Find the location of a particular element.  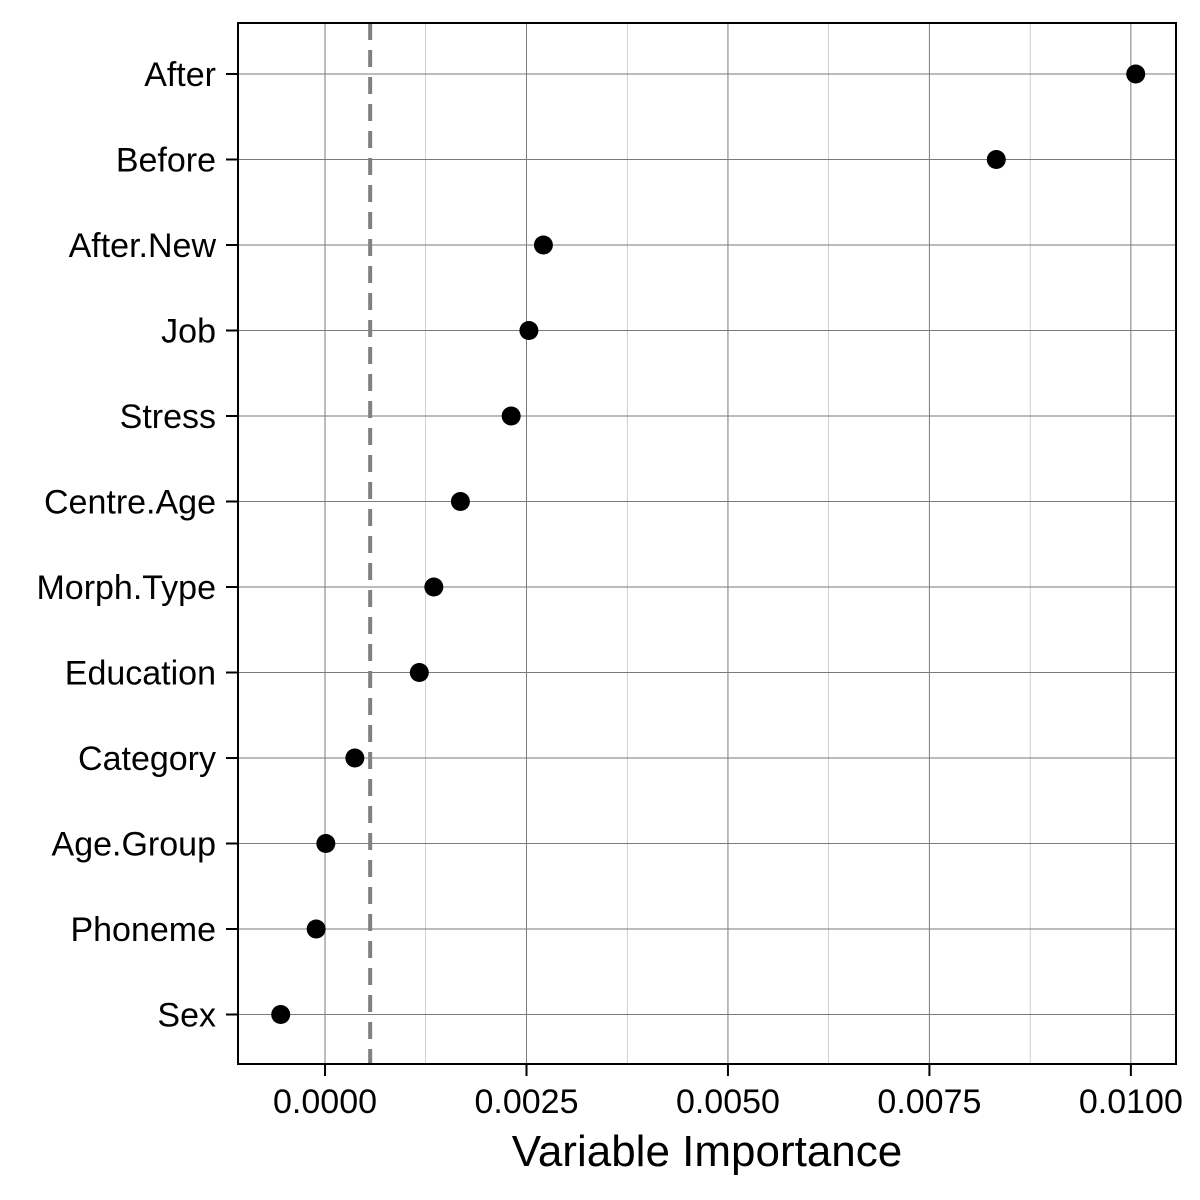

x-tick-label: 0.0075 is located at coordinates (929, 1102).